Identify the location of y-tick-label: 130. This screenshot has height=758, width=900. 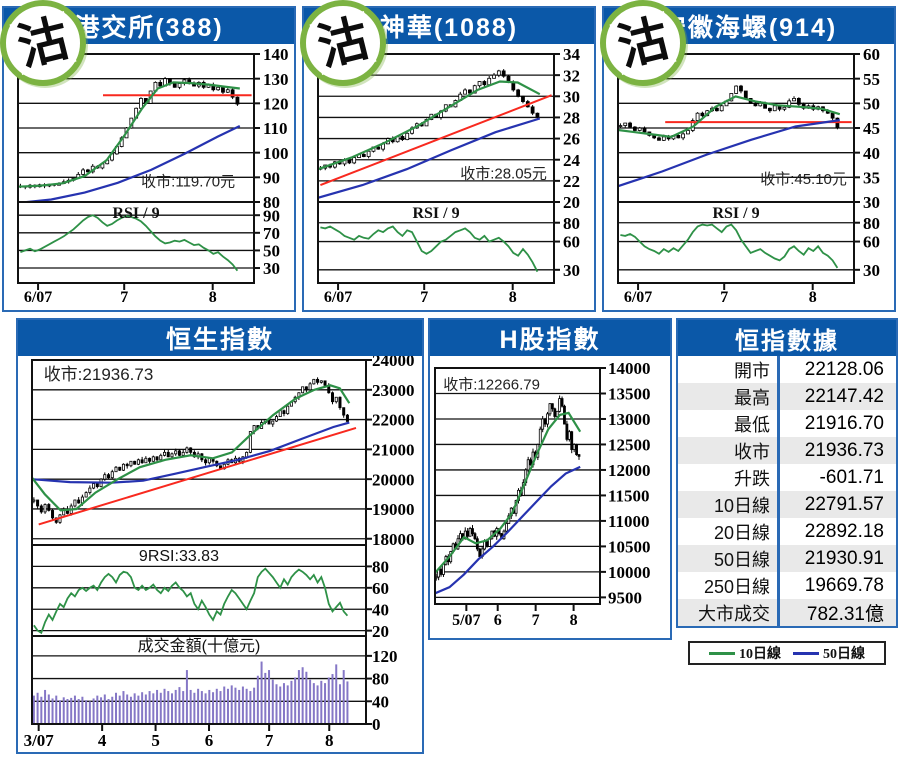
(276, 79).